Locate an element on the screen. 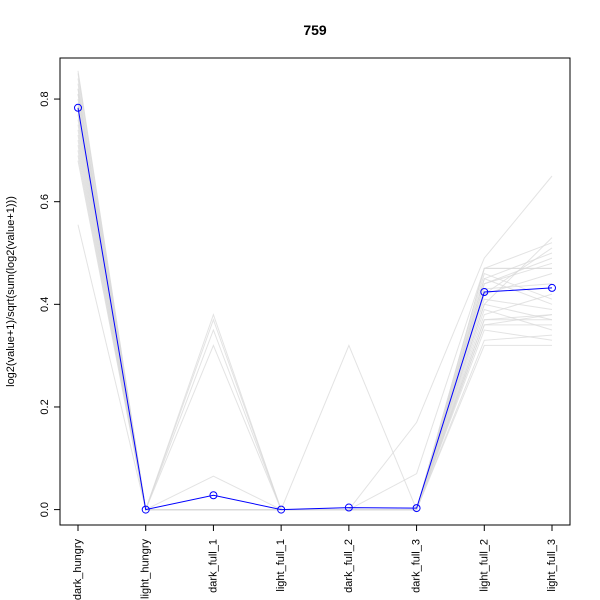 This screenshot has width=600, height=600. x-tick-label: dark_full_2 is located at coordinates (349, 566).